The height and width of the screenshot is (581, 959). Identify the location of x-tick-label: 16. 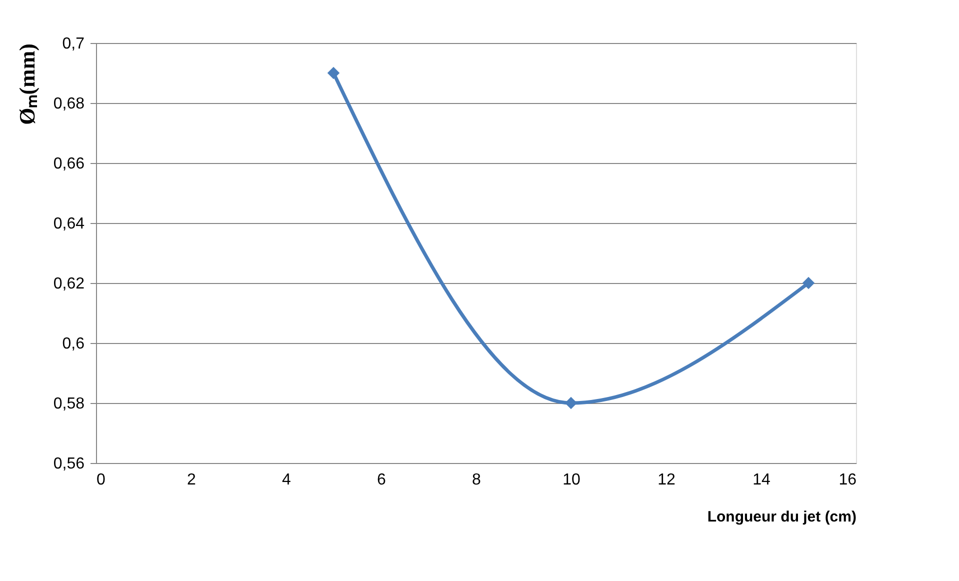
(847, 480).